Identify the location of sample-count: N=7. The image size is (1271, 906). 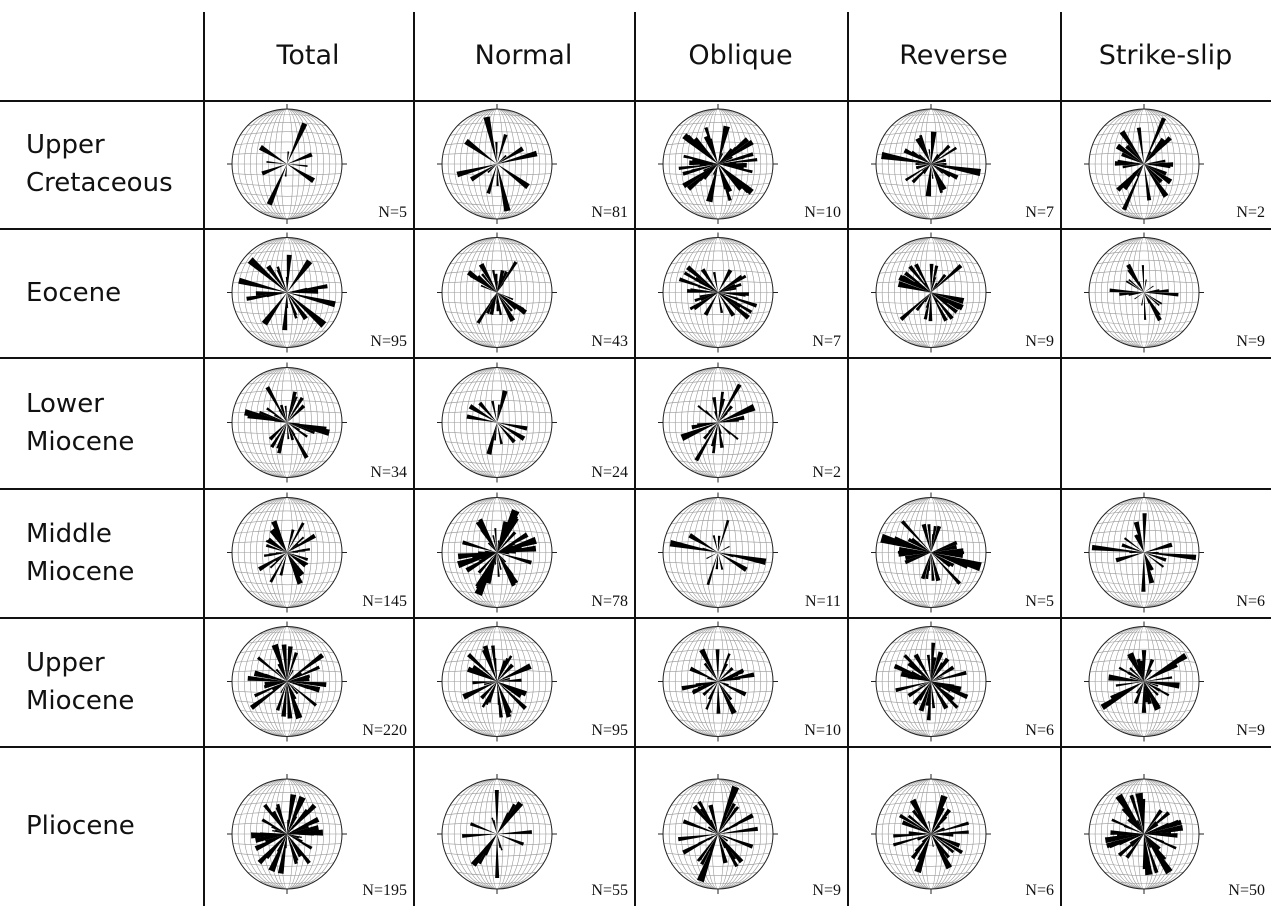
(826, 341).